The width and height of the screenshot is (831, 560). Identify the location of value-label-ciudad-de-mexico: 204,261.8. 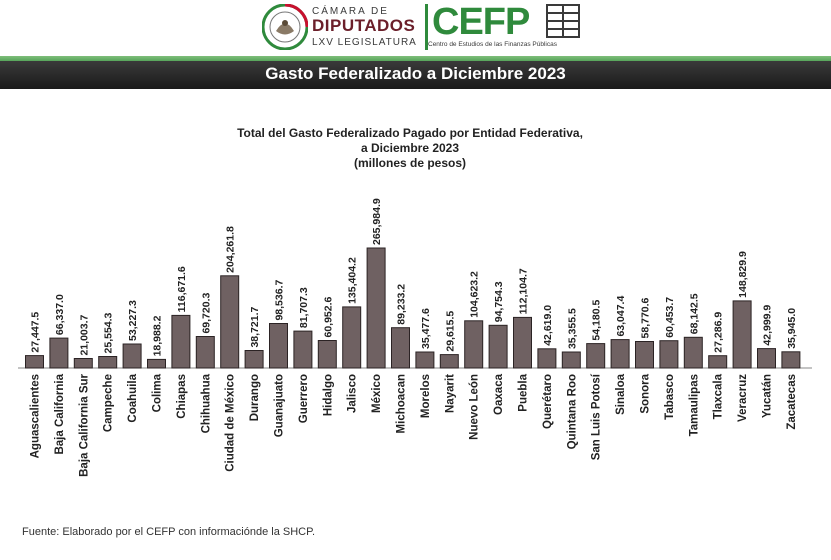
(231, 249).